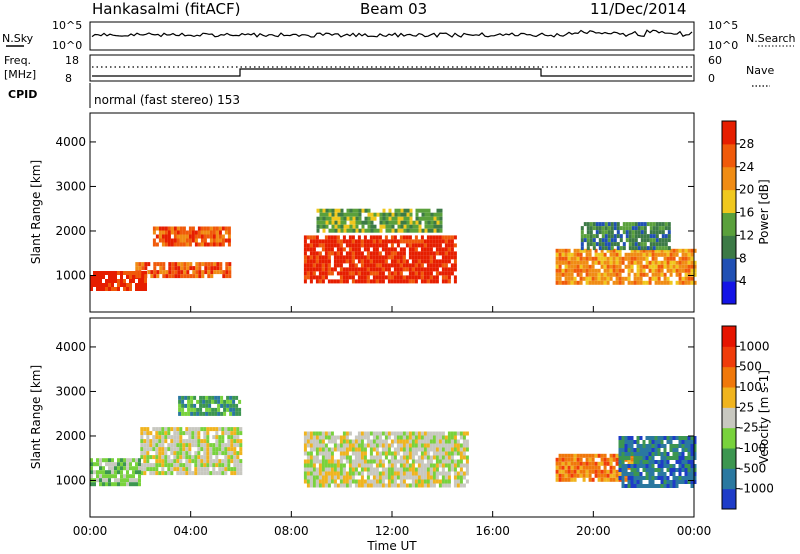 This screenshot has height=554, width=800. What do you see at coordinates (746, 213) in the screenshot?
I see `colorbar-label-3: 16` at bounding box center [746, 213].